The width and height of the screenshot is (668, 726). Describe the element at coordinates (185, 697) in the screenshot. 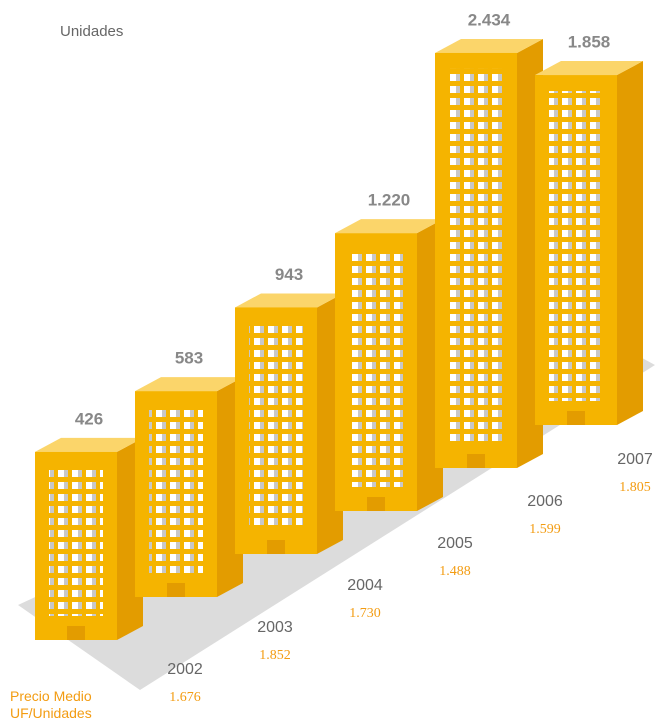

I see `price-label: 1.676` at that location.